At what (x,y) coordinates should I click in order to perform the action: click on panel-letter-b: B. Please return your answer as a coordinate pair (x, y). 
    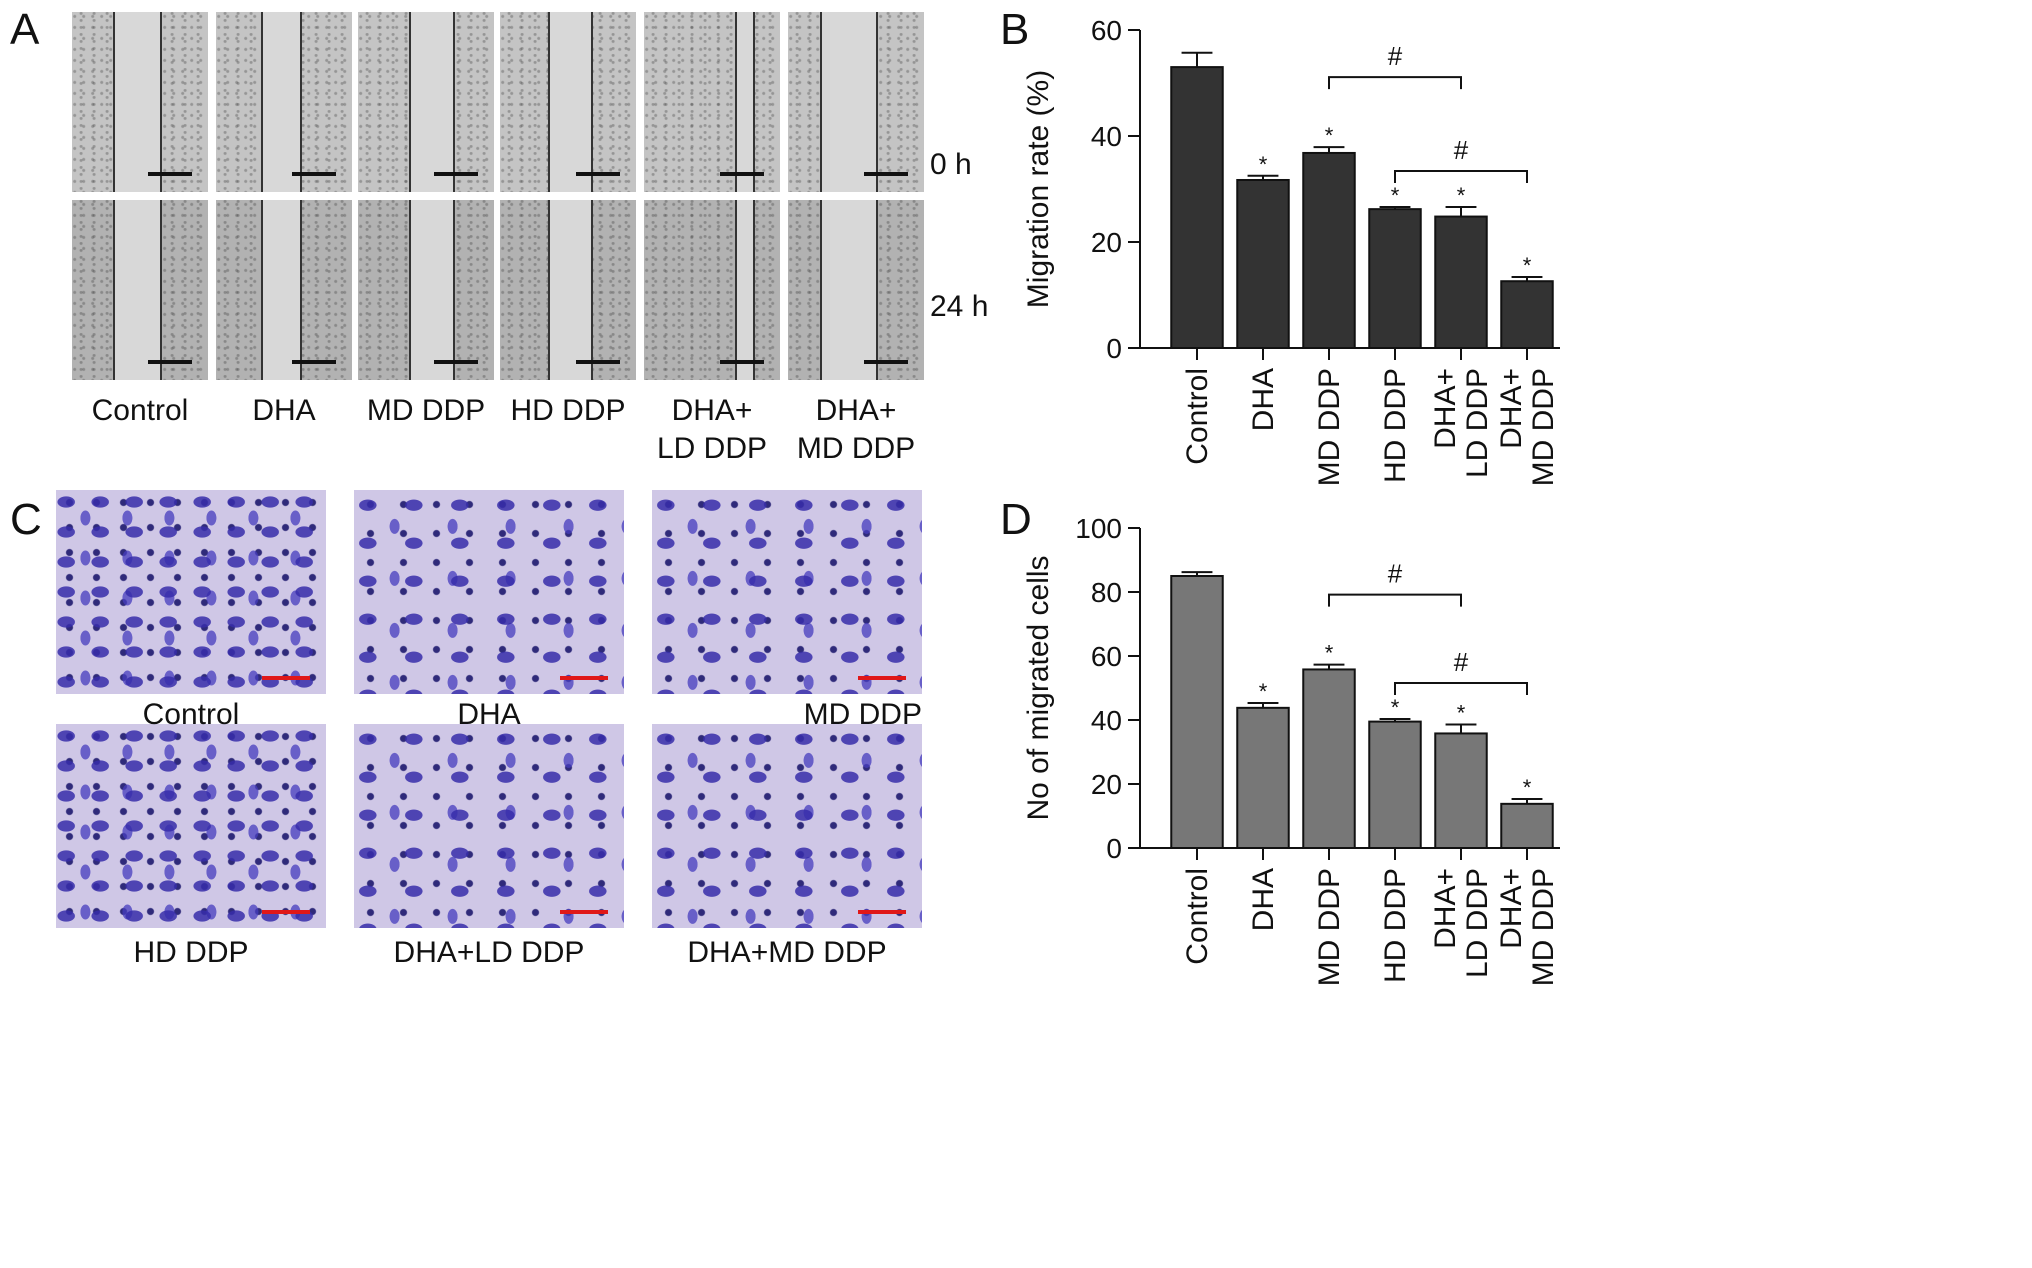
    Looking at the image, I should click on (1015, 29).